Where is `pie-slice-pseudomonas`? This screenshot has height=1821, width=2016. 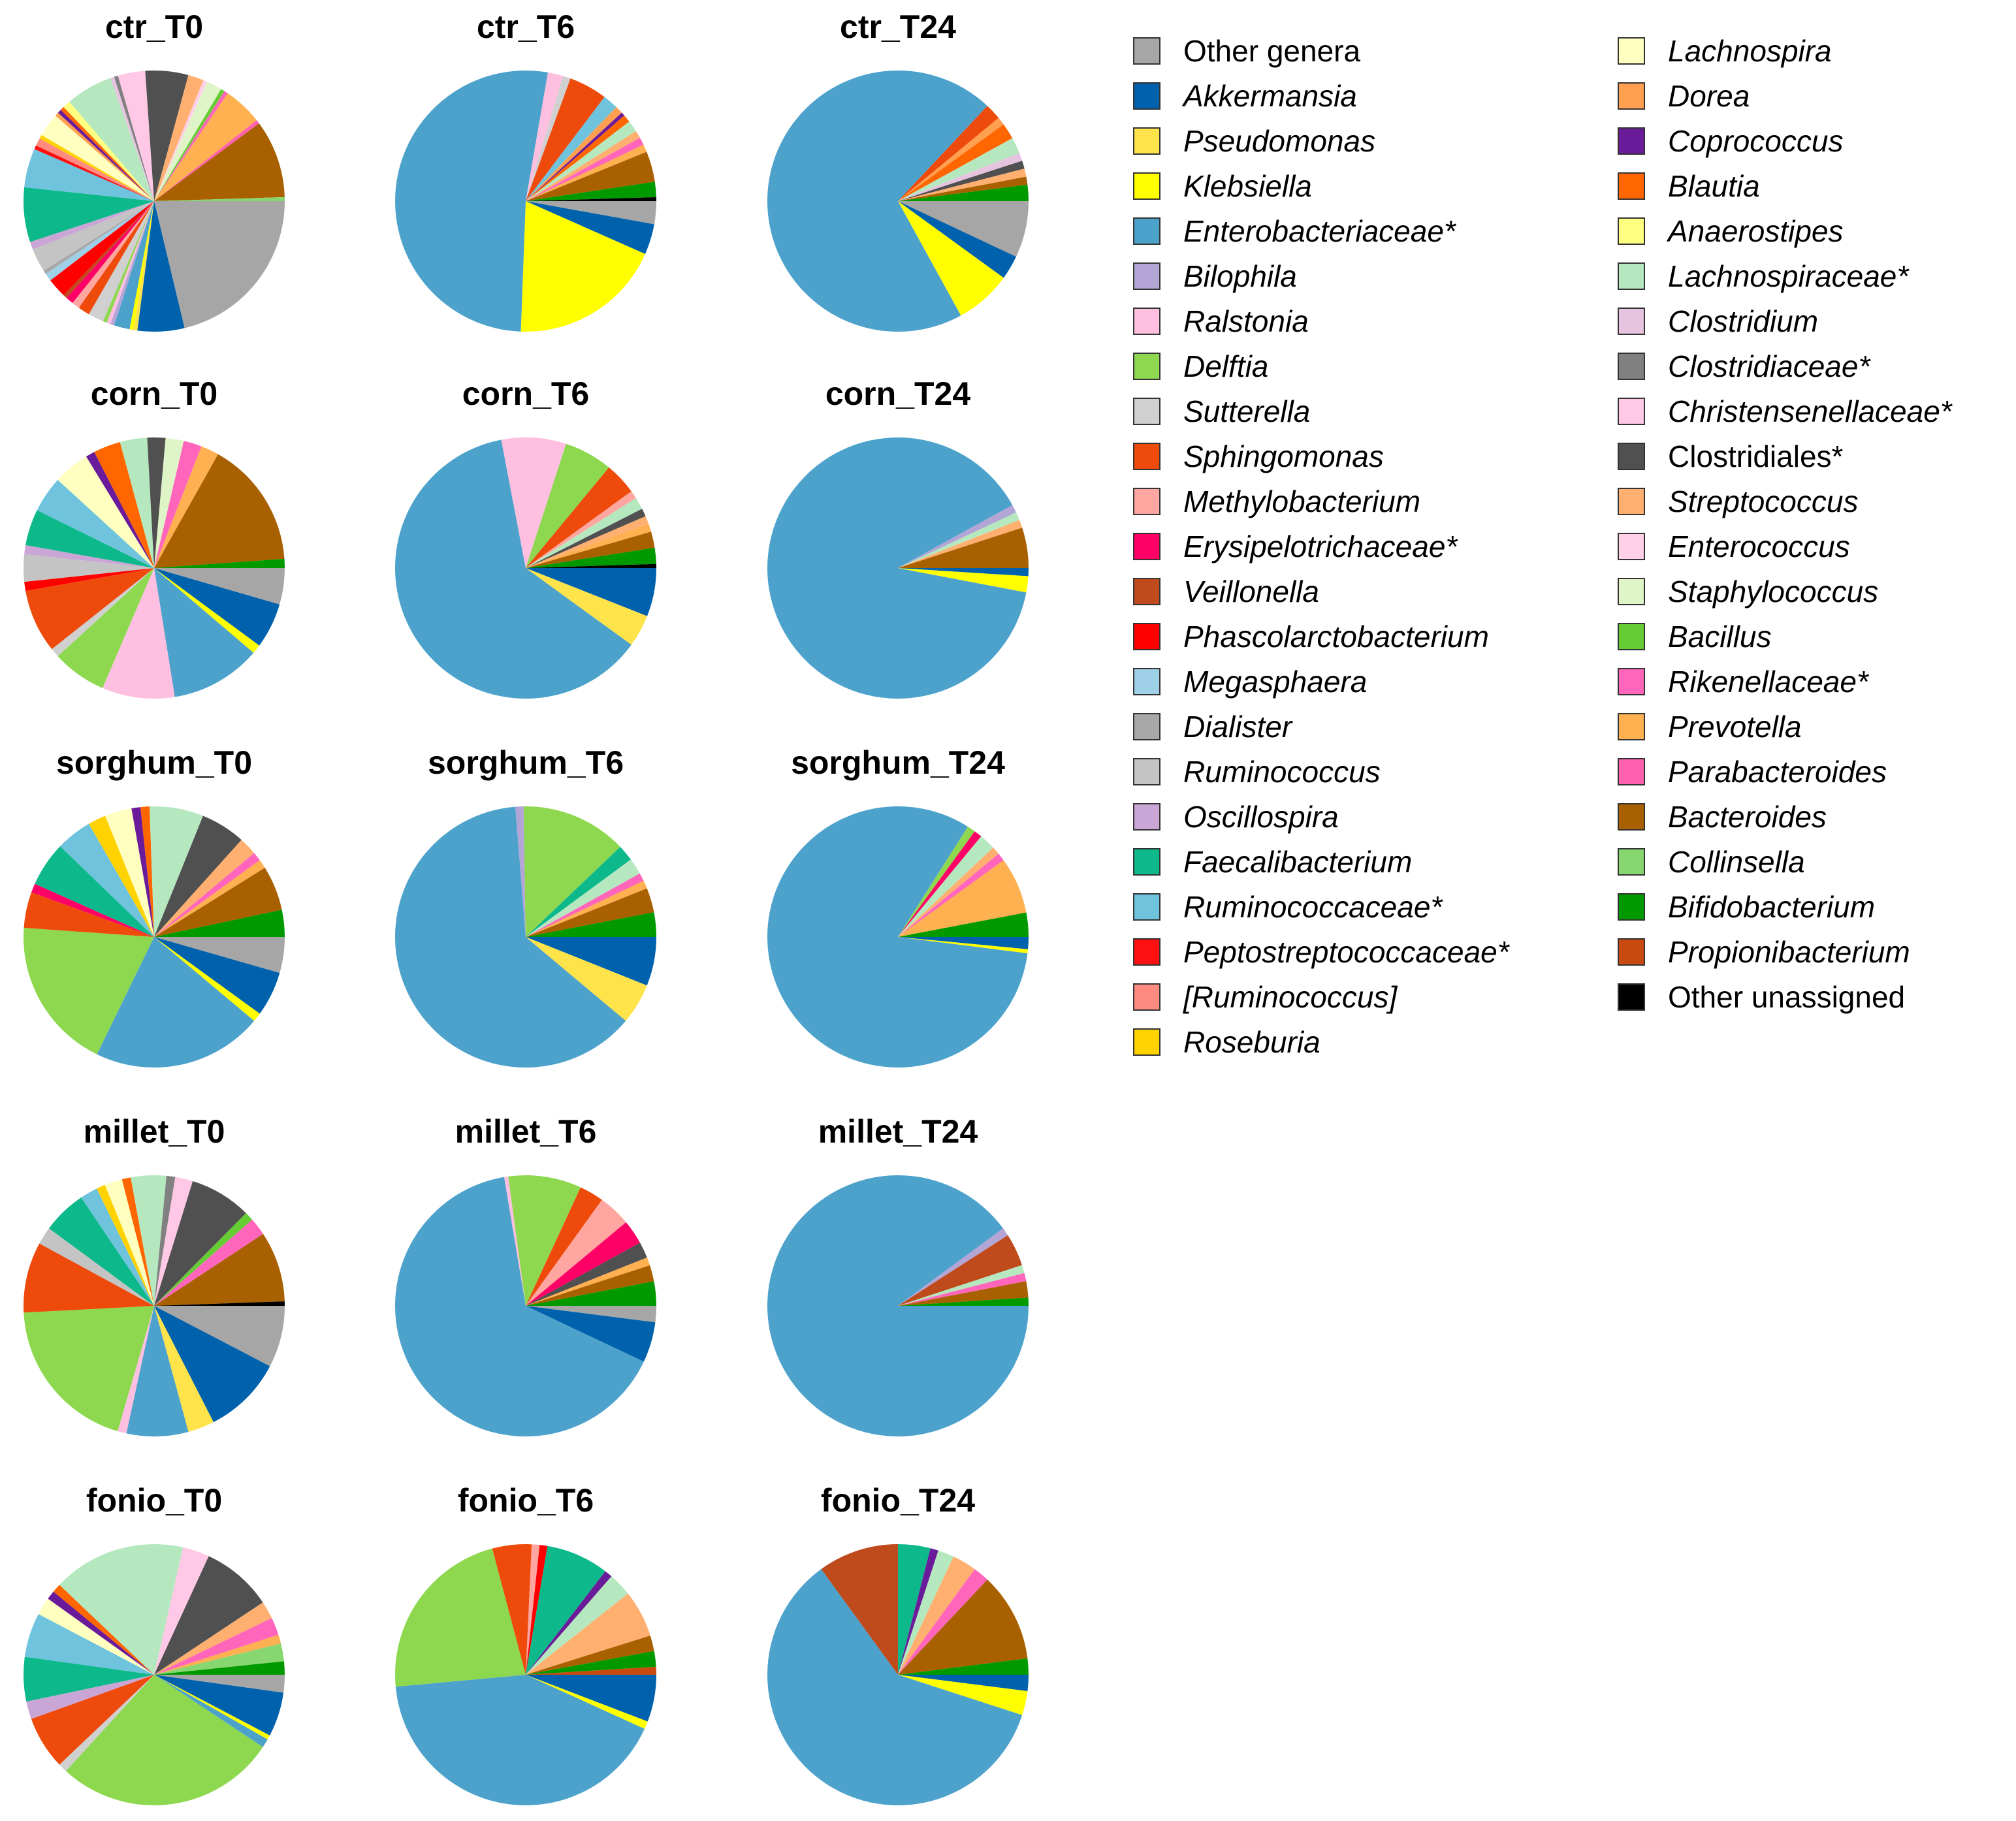
pie-slice-pseudomonas is located at coordinates (184, 1369).